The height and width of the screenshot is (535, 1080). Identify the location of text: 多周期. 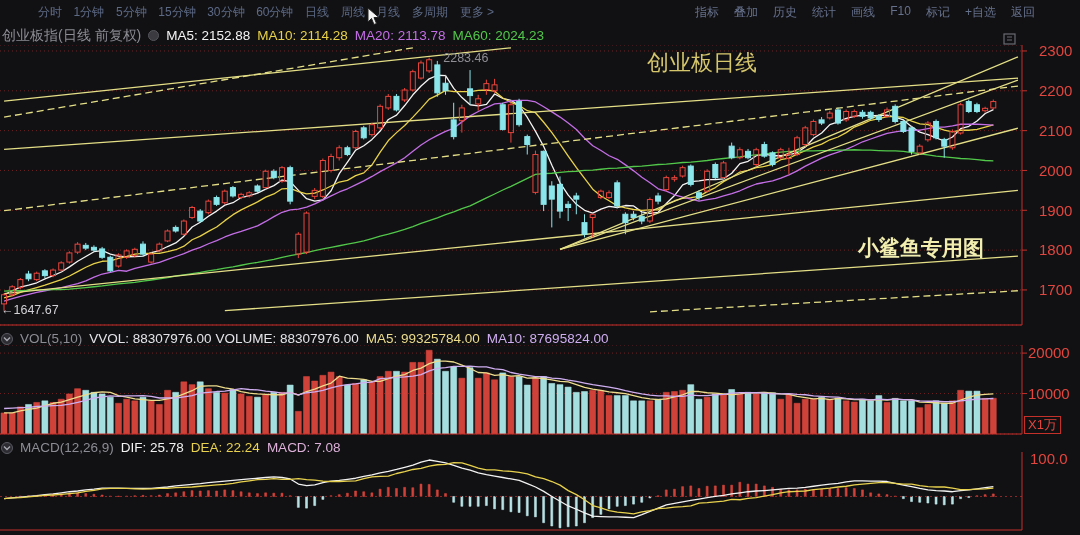
(429, 12).